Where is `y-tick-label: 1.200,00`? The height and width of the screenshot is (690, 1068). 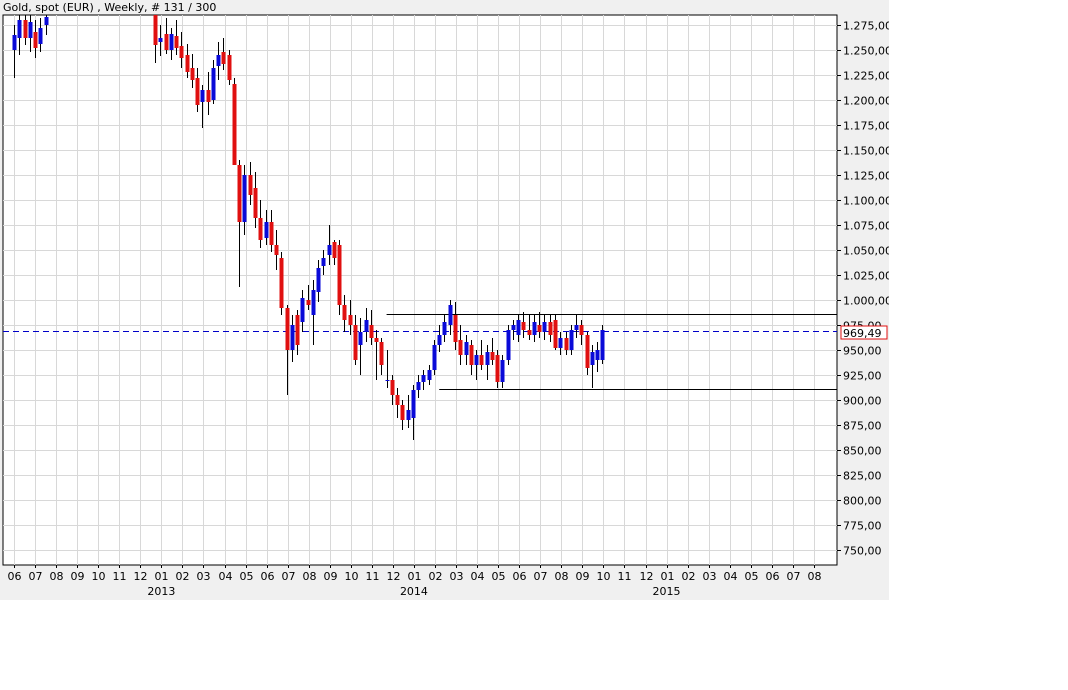 y-tick-label: 1.200,00 is located at coordinates (866, 101).